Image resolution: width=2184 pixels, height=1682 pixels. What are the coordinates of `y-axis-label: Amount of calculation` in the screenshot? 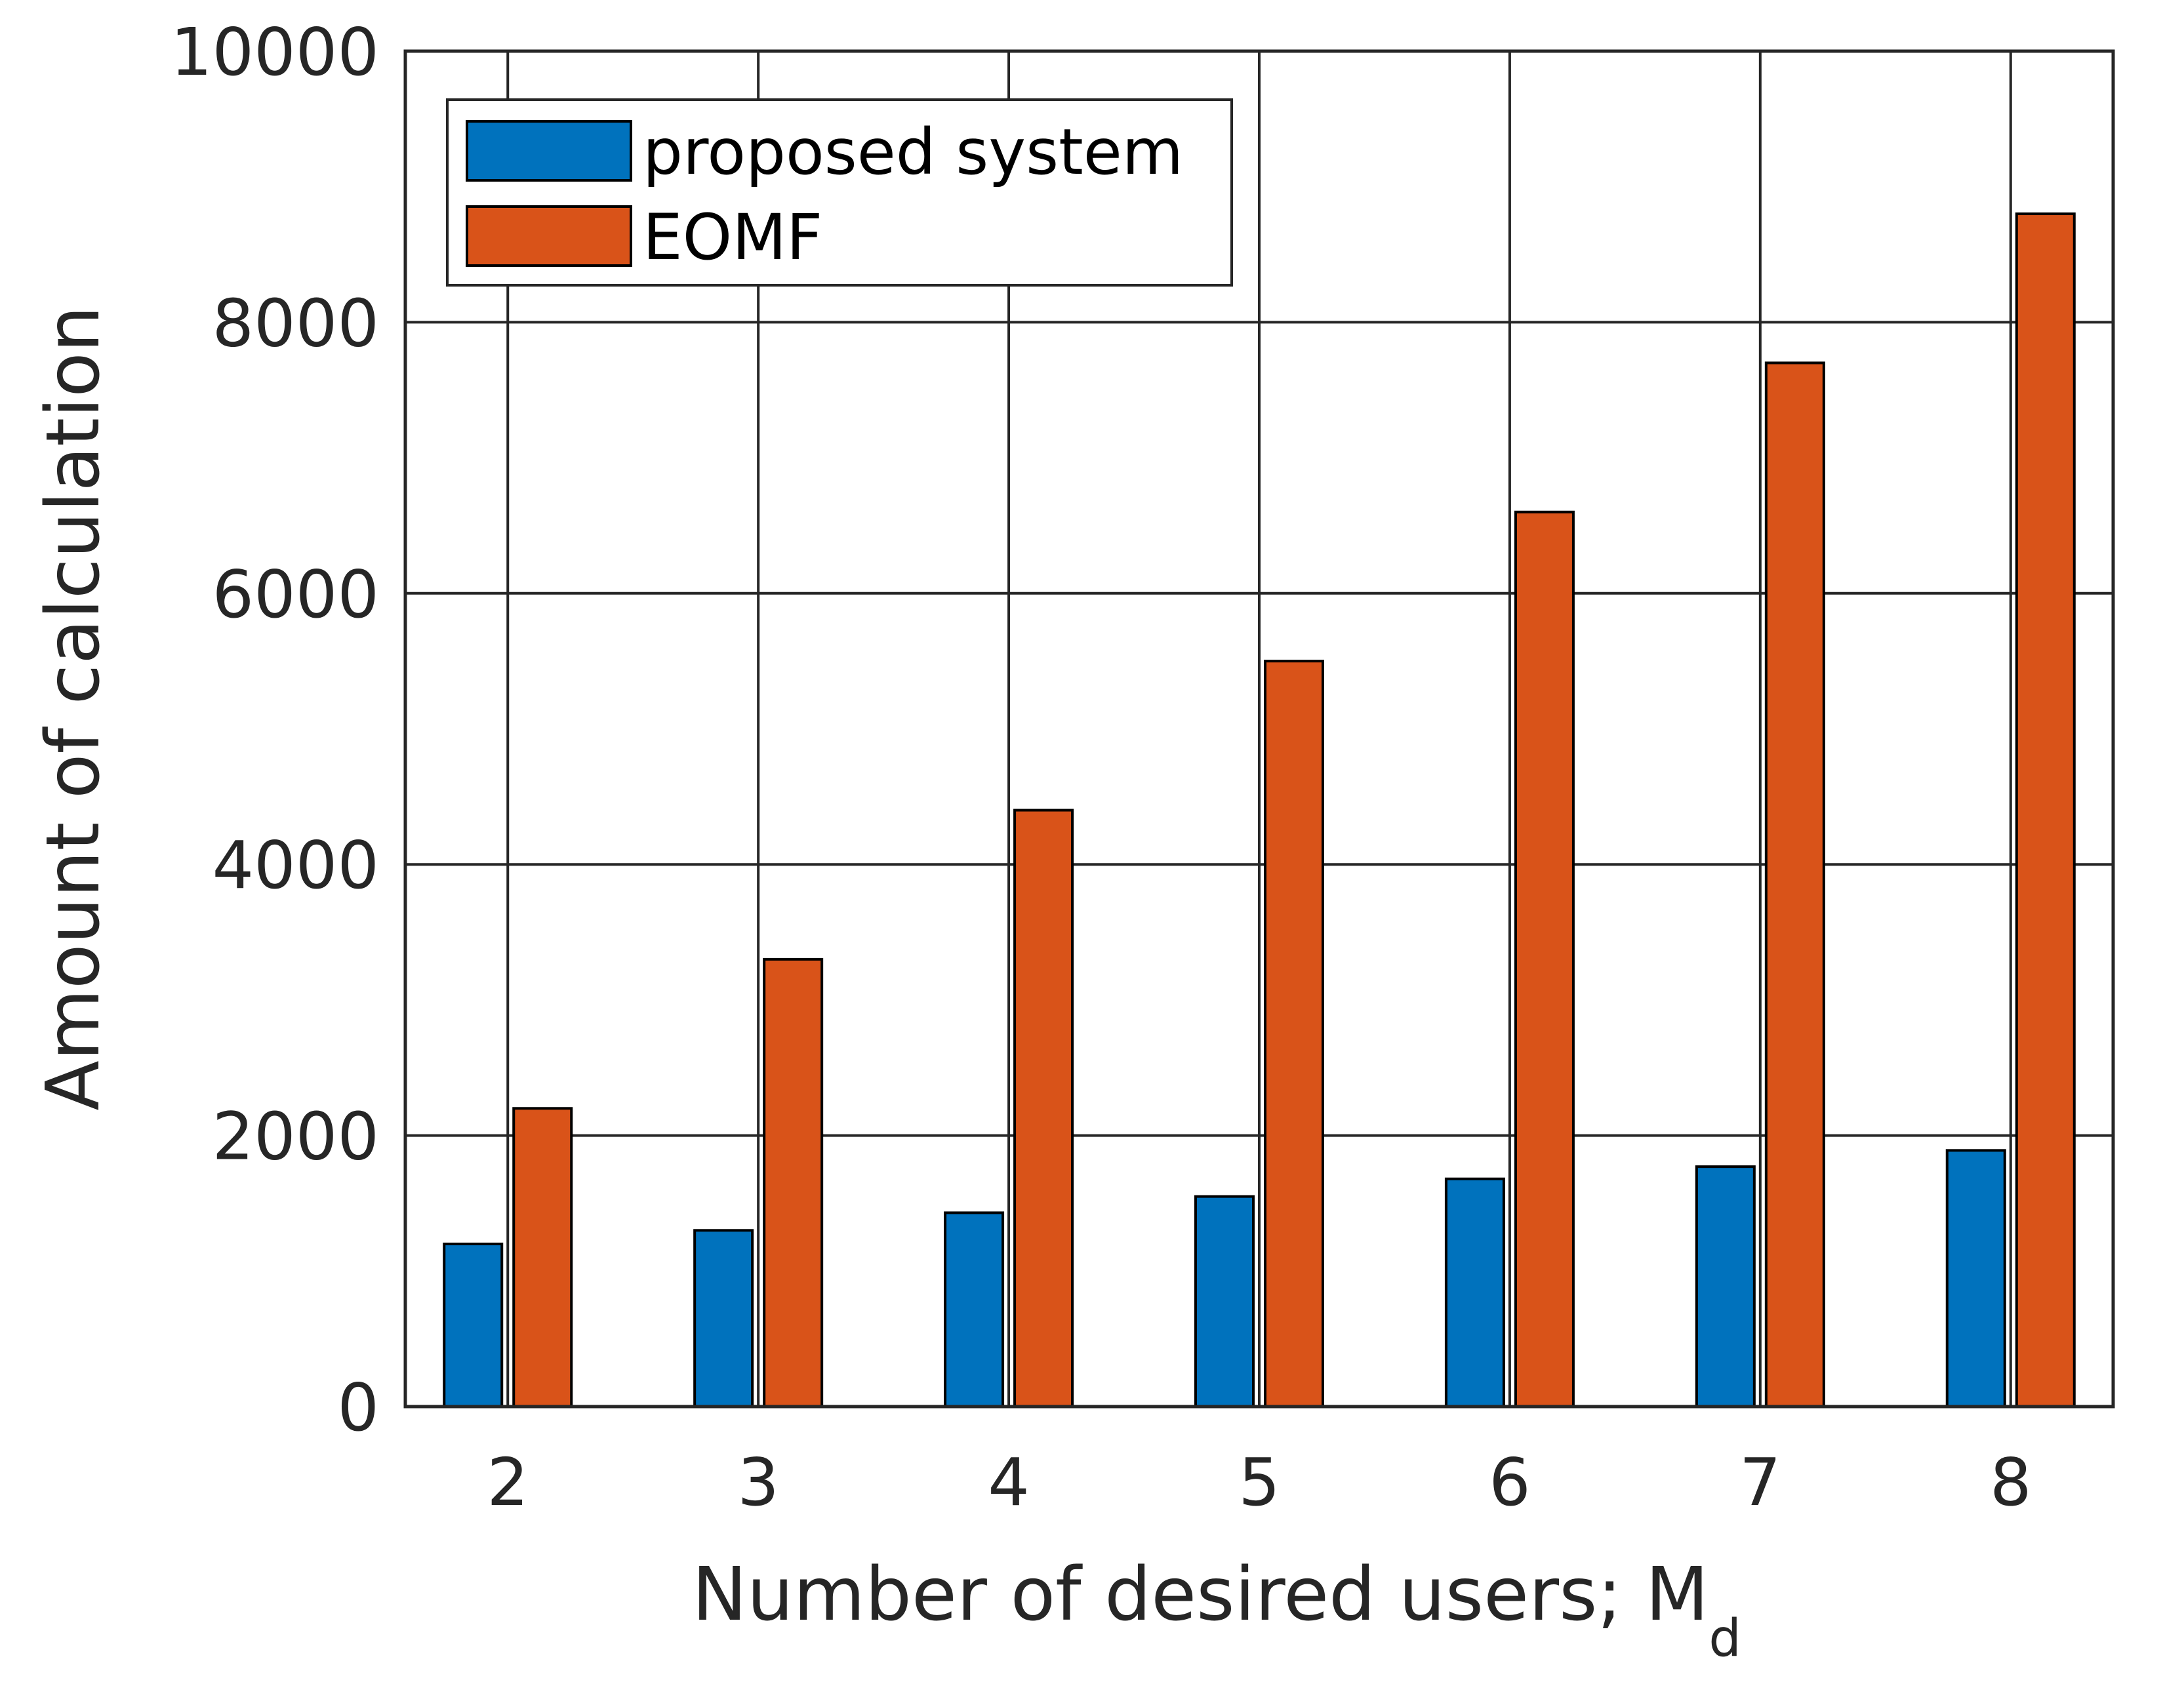 It's located at (73, 708).